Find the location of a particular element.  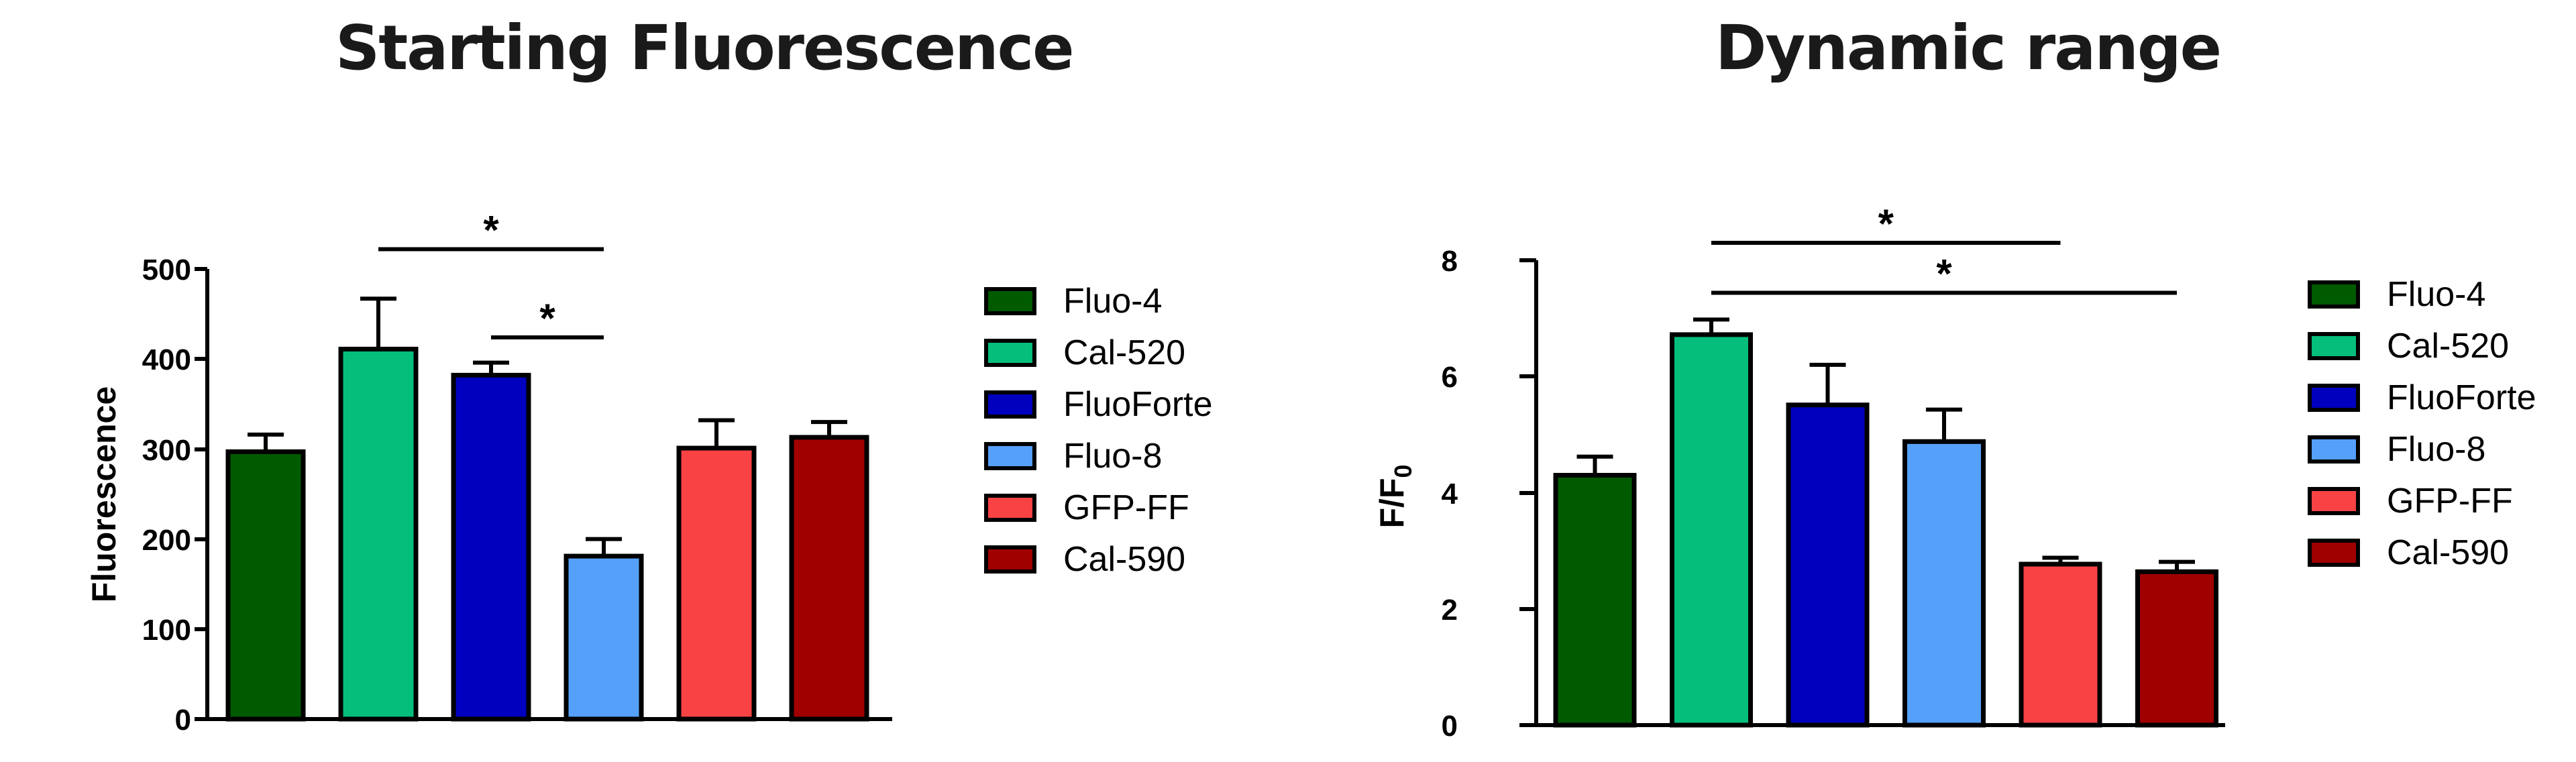

tick-label: 8 is located at coordinates (1450, 262).